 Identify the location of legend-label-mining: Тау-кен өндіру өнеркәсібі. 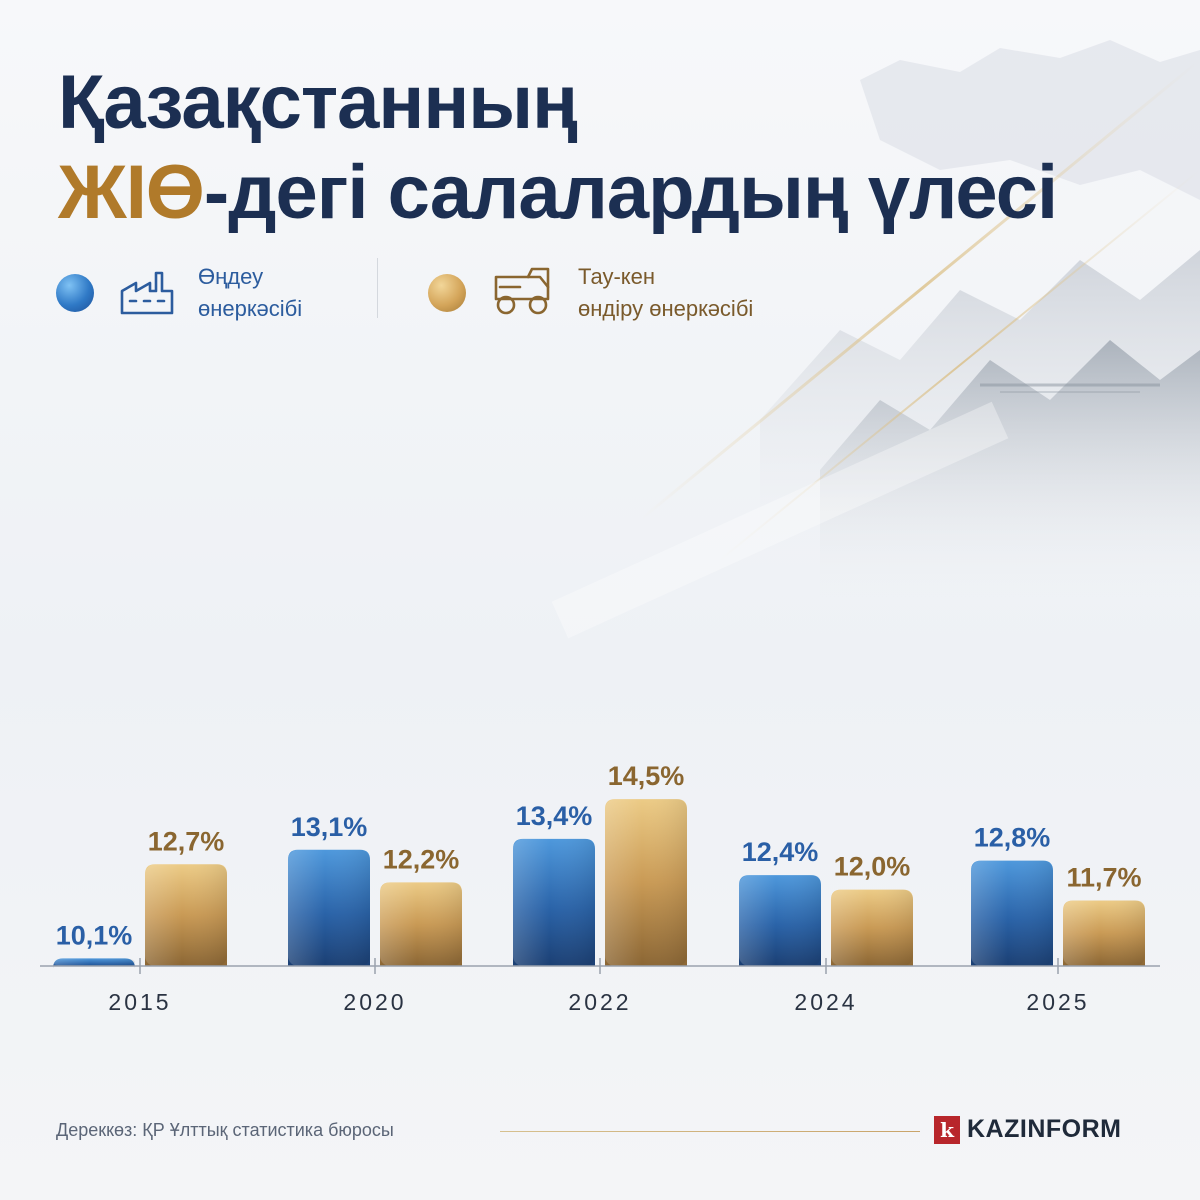
(666, 292).